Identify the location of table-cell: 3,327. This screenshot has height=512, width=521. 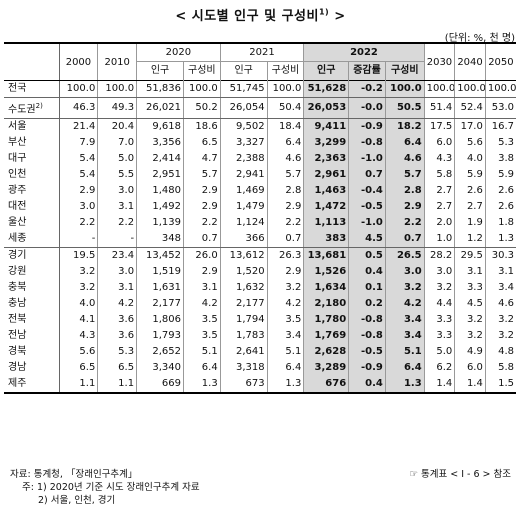
(244, 143).